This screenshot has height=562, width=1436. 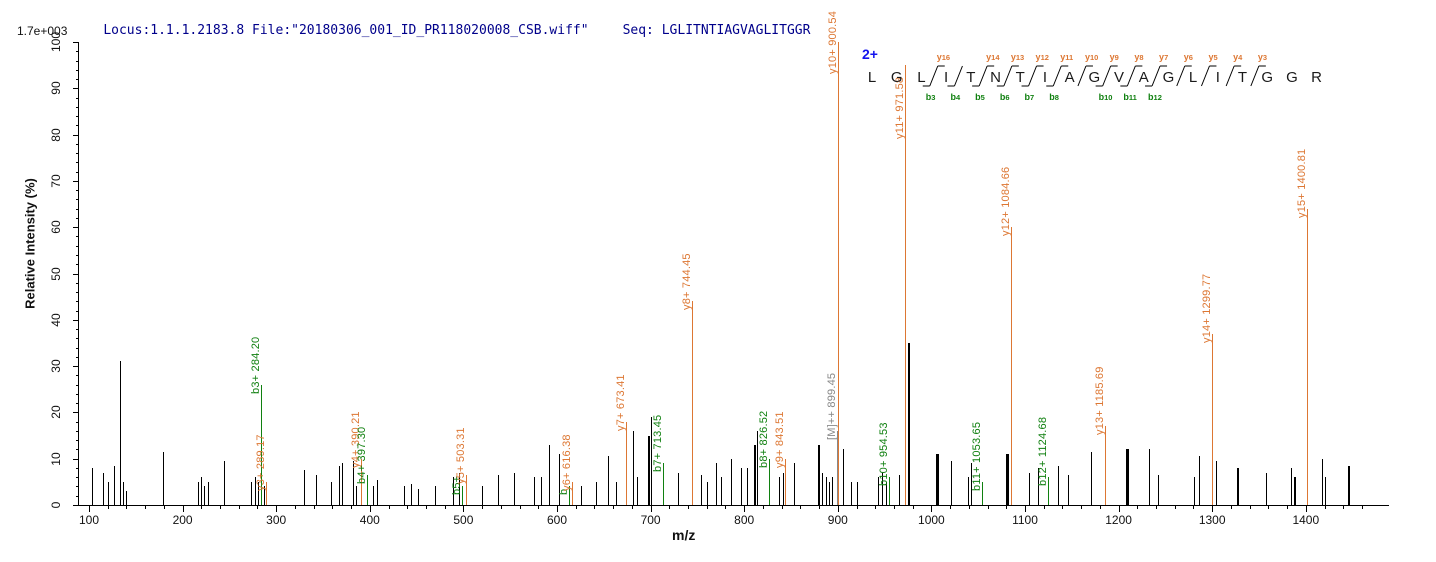 What do you see at coordinates (1206, 308) in the screenshot?
I see `fragment-peak-label: y14+ 1299.77` at bounding box center [1206, 308].